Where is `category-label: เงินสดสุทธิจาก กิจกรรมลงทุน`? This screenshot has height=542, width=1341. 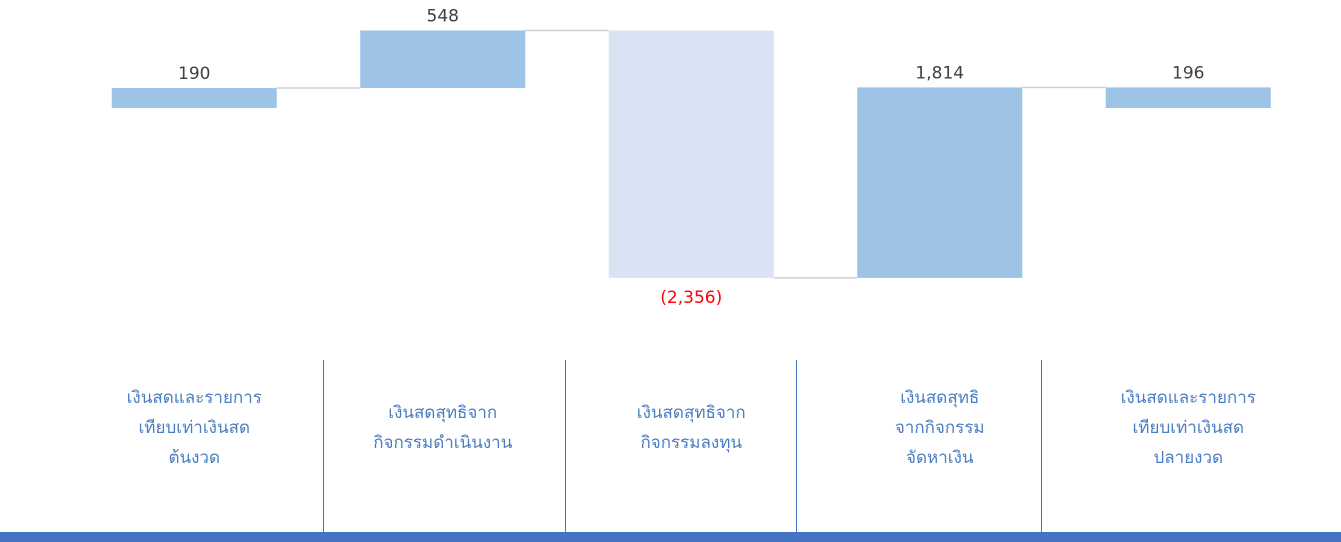 category-label: เงินสดสุทธิจาก กิจกรรมลงทุน is located at coordinates (691, 428).